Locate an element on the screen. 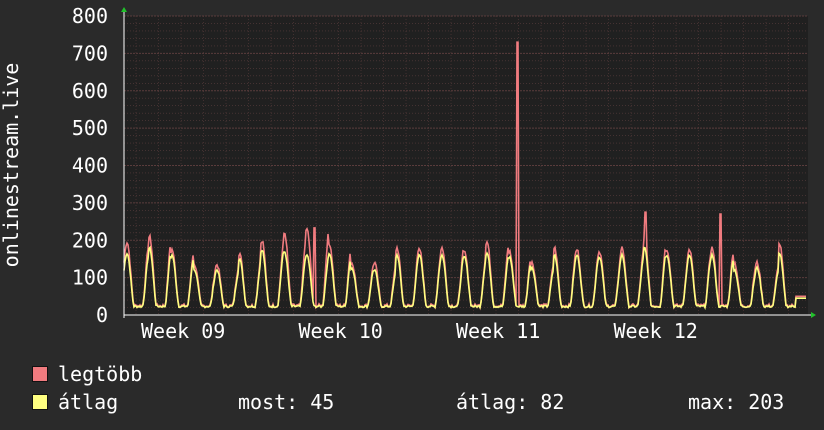 Image resolution: width=824 pixels, height=430 pixels. x-tick-label: Week 11 is located at coordinates (498, 331).